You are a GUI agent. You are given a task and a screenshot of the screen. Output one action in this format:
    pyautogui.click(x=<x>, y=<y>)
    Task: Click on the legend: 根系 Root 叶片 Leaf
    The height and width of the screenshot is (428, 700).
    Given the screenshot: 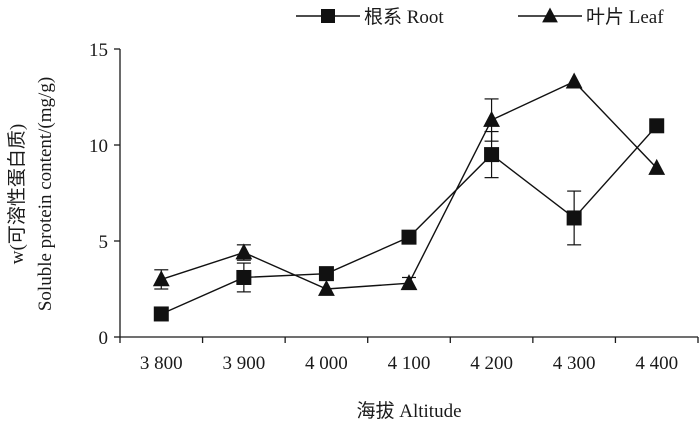 What is the action you would take?
    pyautogui.click(x=480, y=17)
    